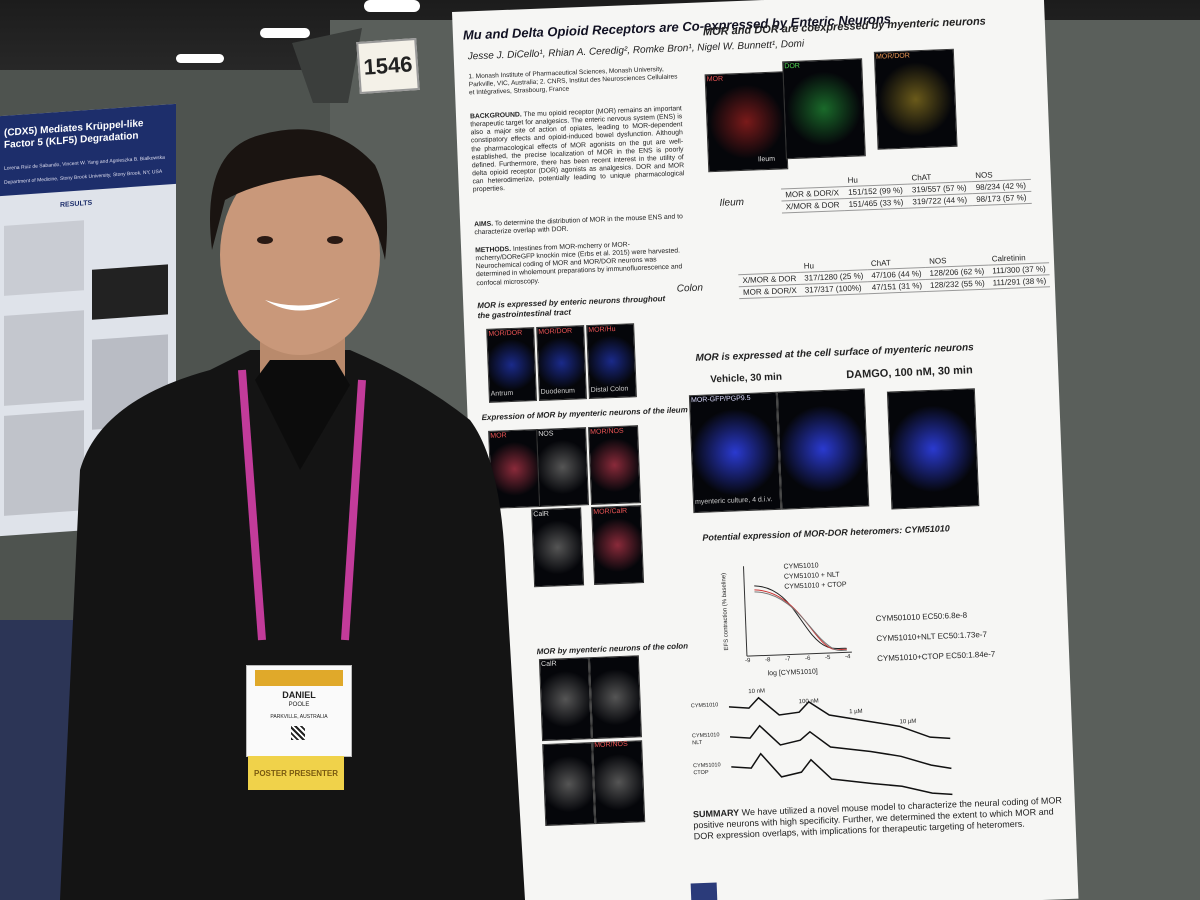  I want to click on badge-location: PARKVILLE, AUSTRALIA, so click(299, 717).